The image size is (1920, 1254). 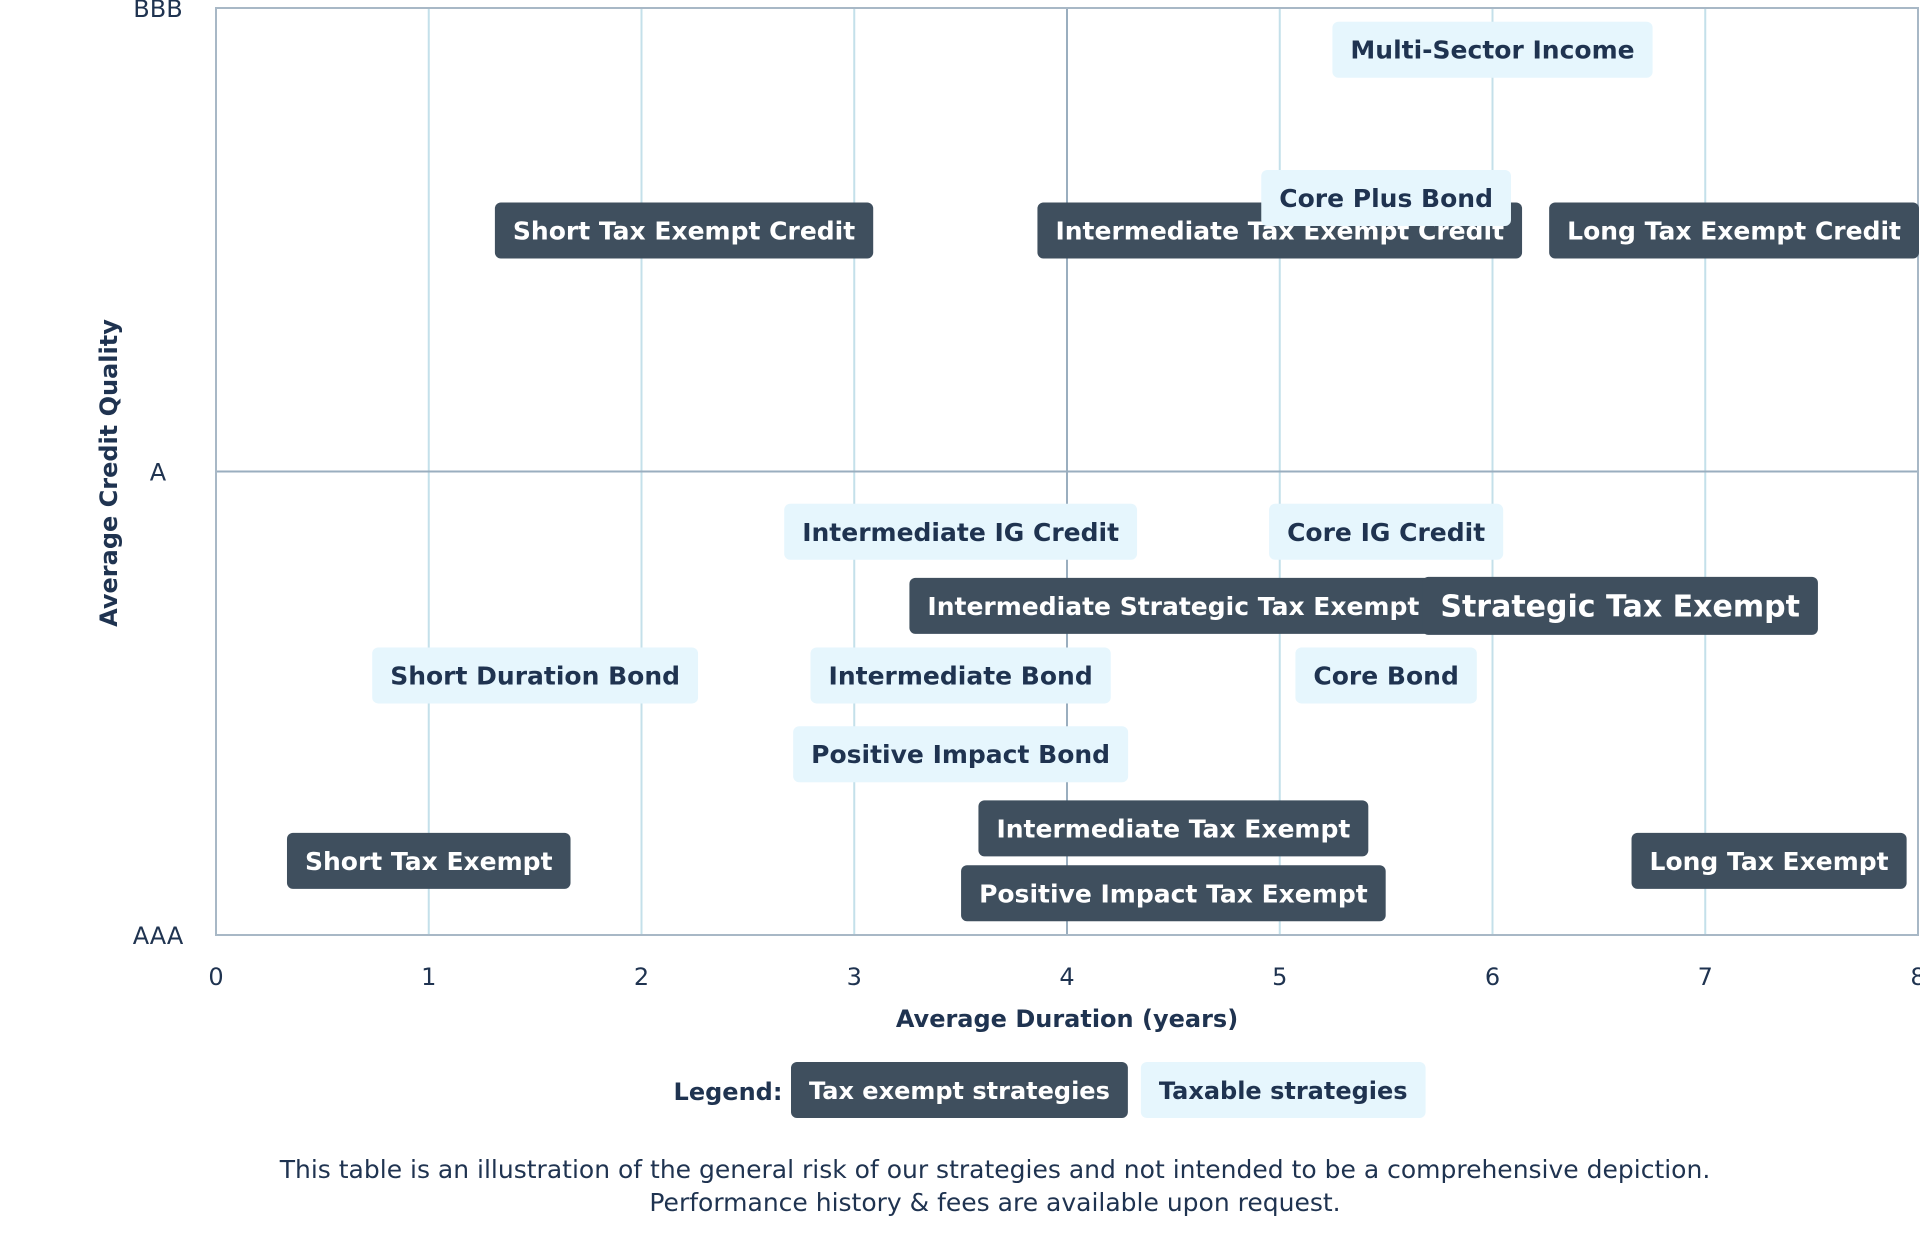 I want to click on strategy-label: Core Plus Bond, so click(x=1386, y=198).